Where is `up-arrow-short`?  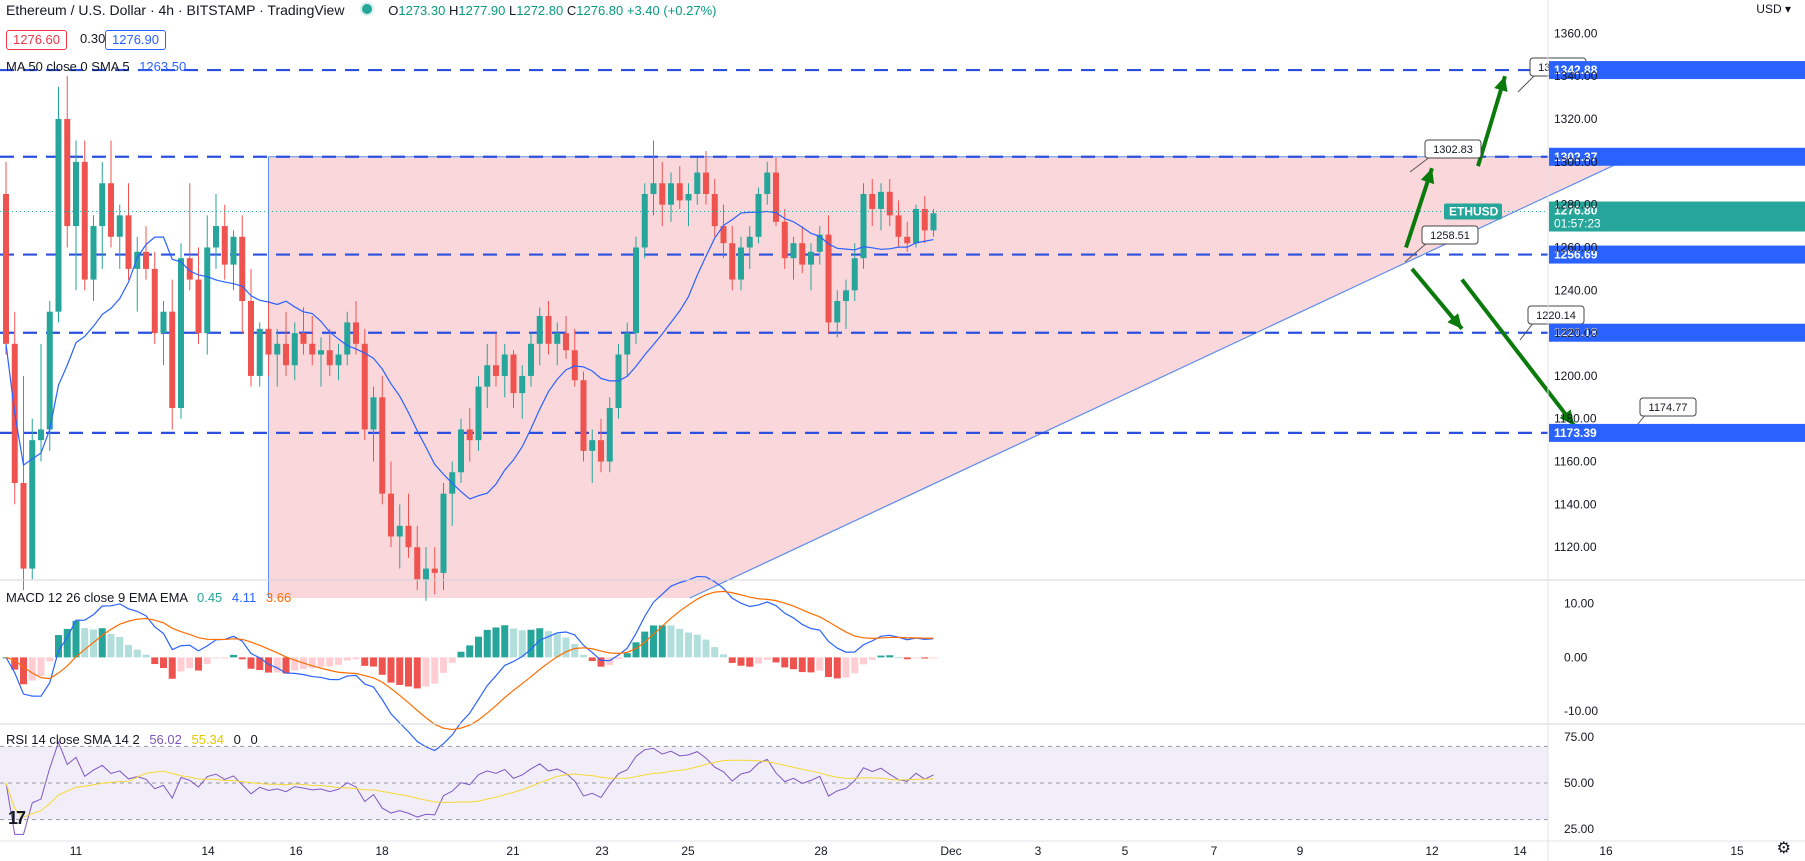
up-arrow-short is located at coordinates (1419, 208).